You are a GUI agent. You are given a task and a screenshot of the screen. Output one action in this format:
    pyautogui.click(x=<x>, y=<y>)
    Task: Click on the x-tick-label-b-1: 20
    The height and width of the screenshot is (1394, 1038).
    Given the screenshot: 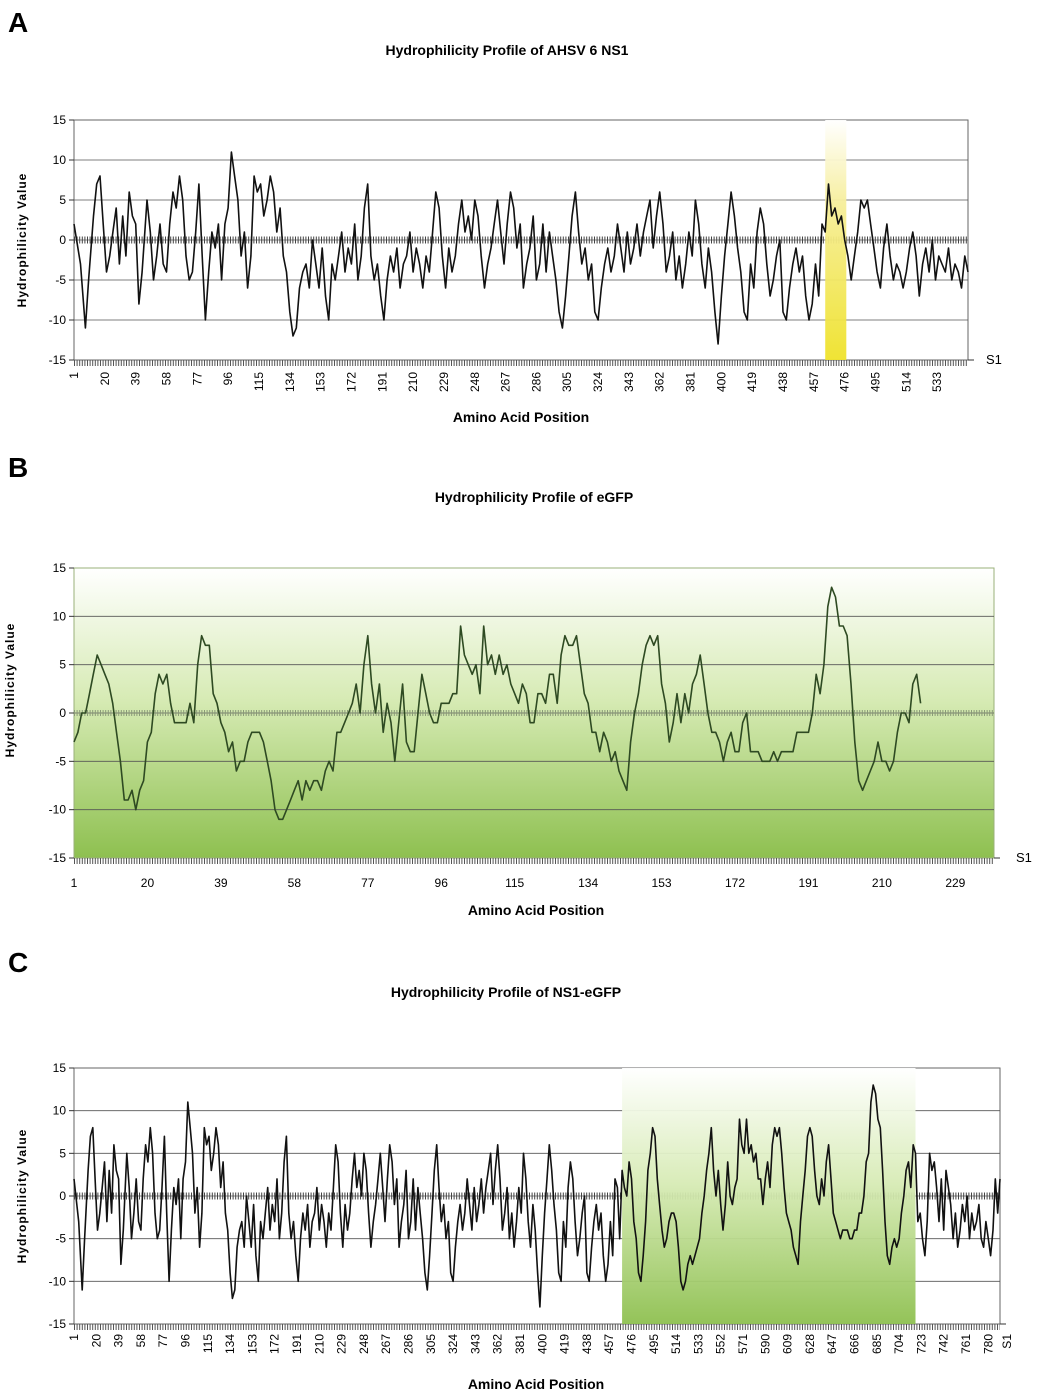 What is the action you would take?
    pyautogui.click(x=148, y=883)
    